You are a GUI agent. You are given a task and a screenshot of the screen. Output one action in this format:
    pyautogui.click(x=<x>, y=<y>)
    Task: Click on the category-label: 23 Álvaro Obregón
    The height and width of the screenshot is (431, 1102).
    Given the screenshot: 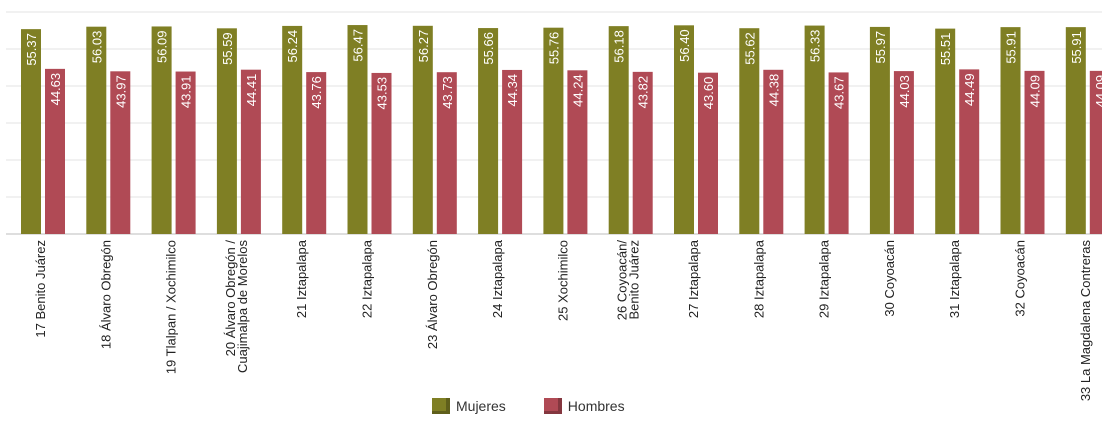 What is the action you would take?
    pyautogui.click(x=432, y=294)
    